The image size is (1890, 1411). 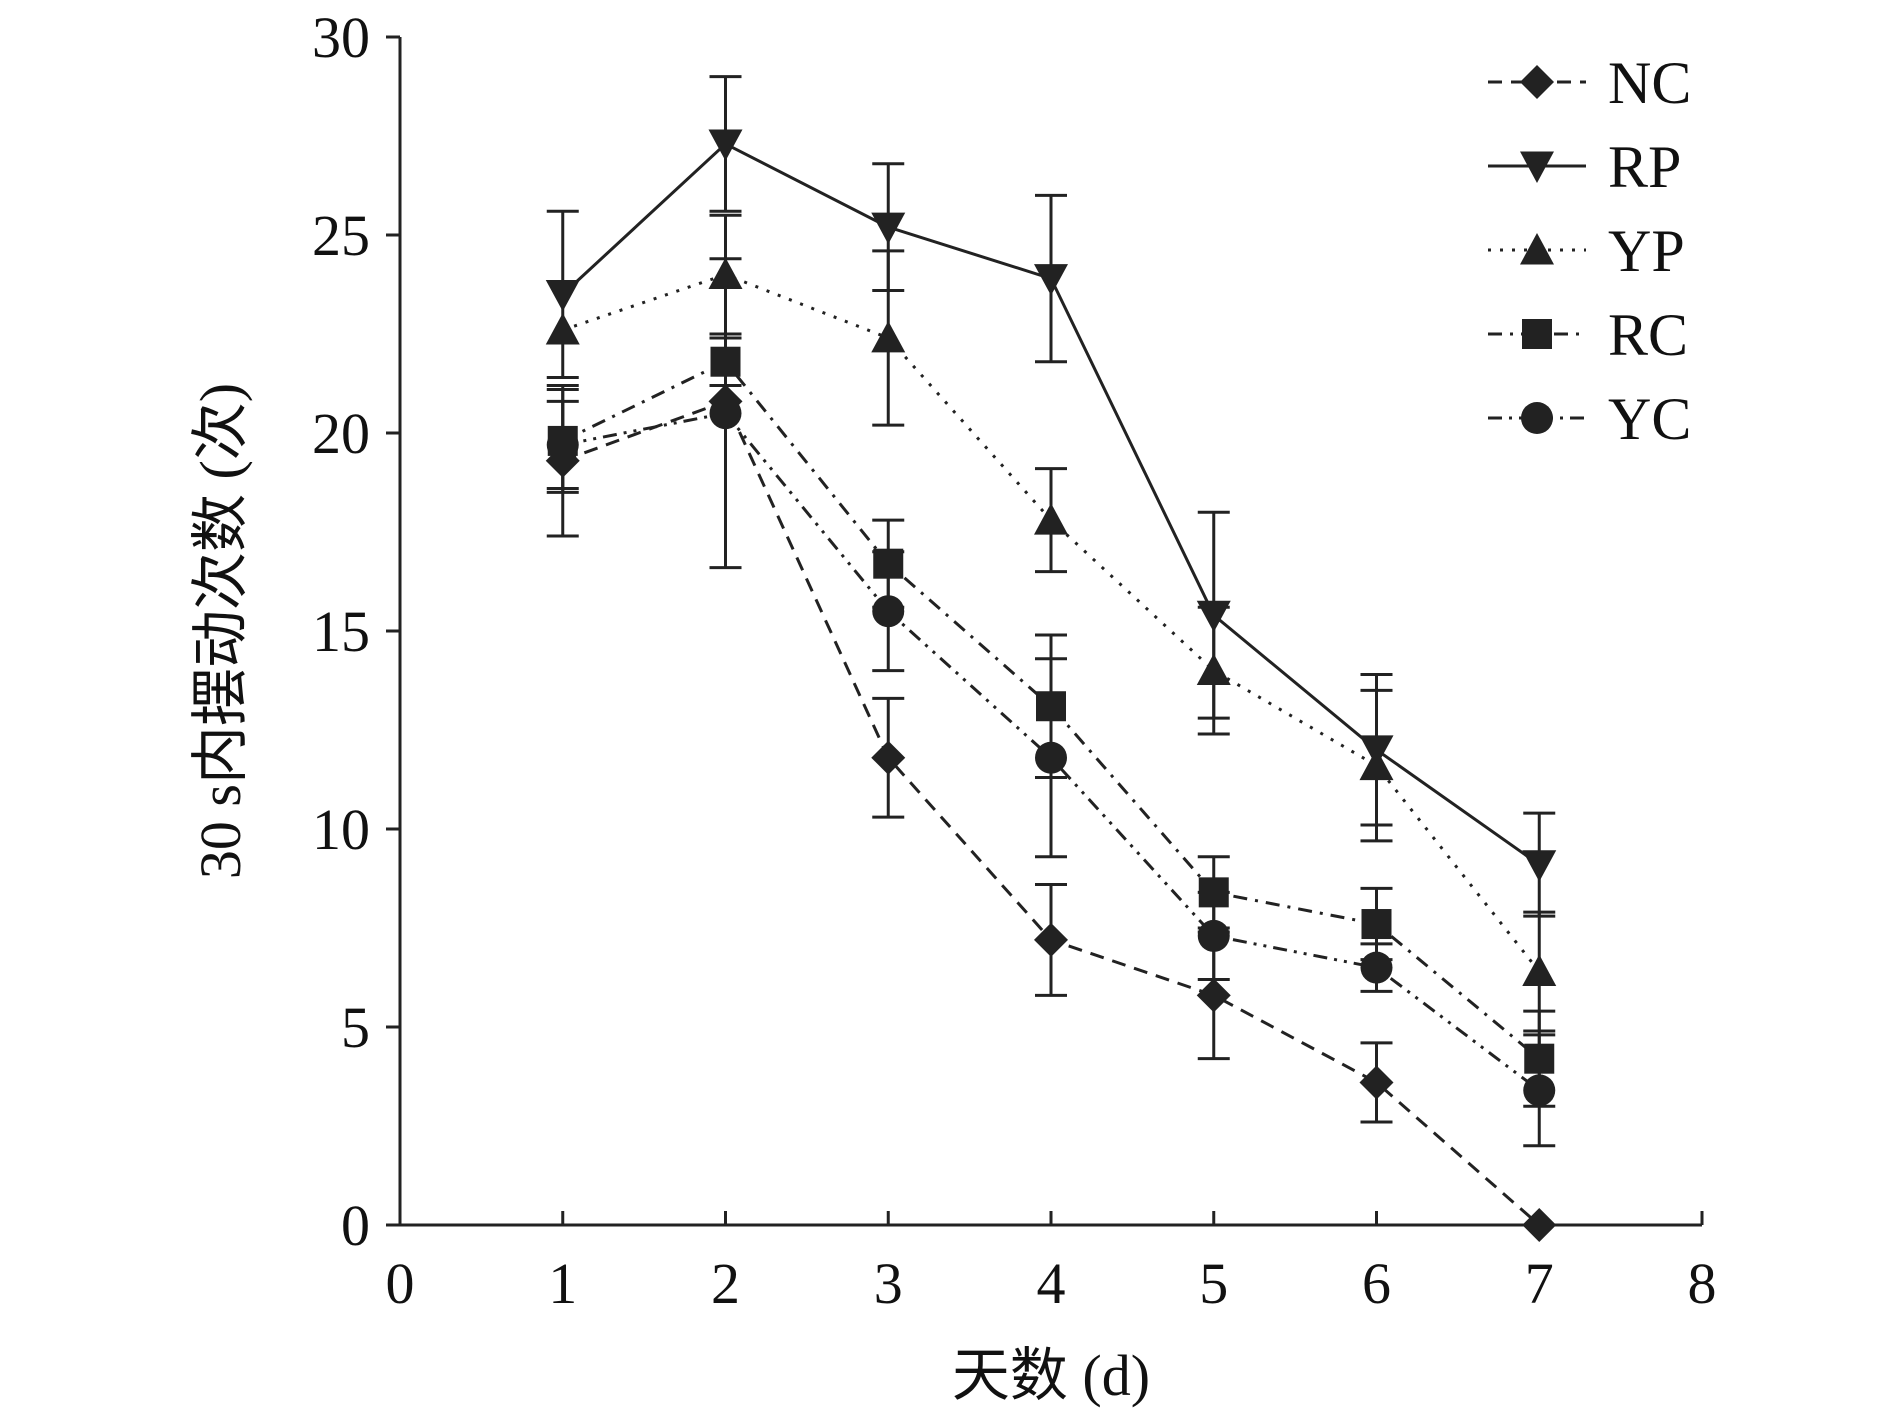 I want to click on y-tick-label-2: 10, so click(x=341, y=829).